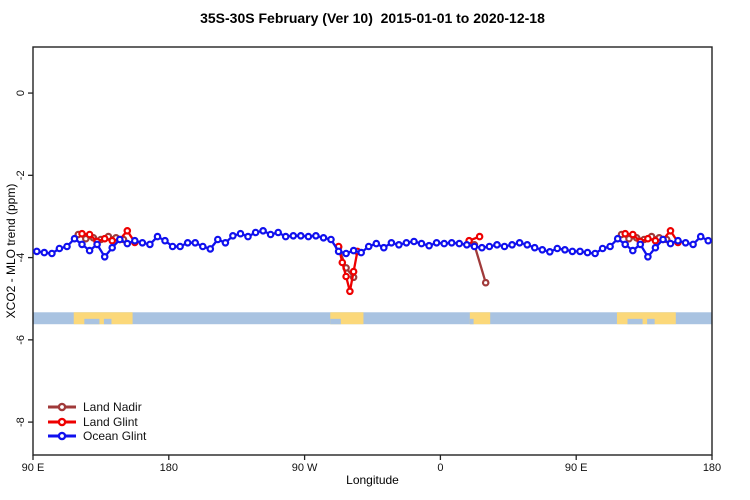  I want to click on y-tick-label: -6, so click(21, 340).